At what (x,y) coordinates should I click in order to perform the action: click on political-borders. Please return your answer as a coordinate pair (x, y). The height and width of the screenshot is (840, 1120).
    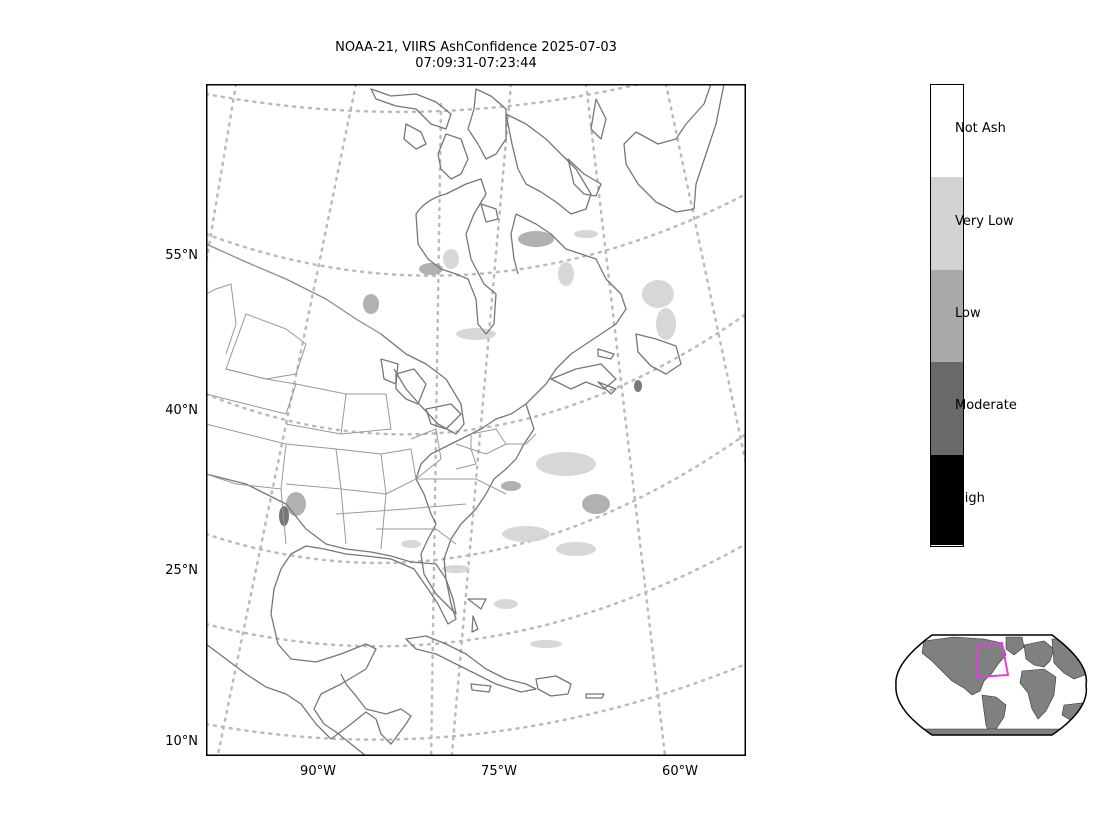
    Looking at the image, I should click on (371, 396).